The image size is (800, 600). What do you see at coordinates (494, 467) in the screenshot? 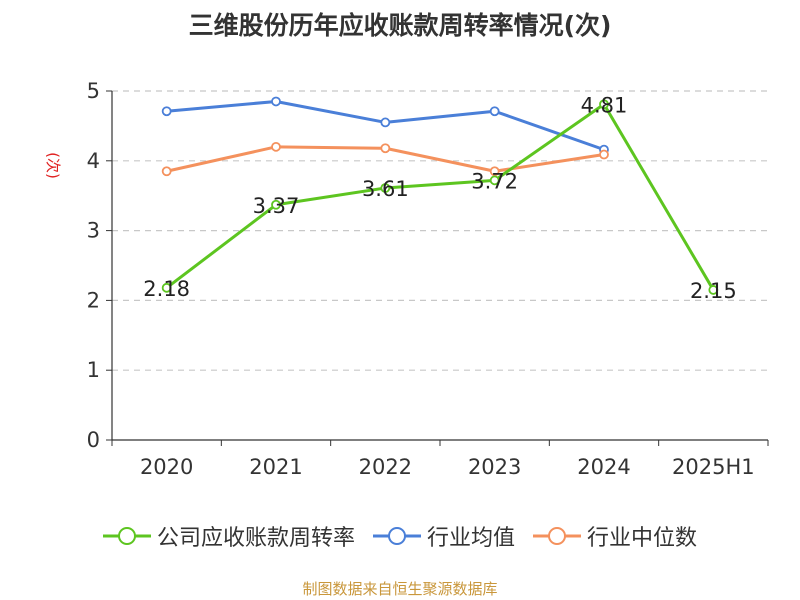
I see `x-tick-label: 2023` at bounding box center [494, 467].